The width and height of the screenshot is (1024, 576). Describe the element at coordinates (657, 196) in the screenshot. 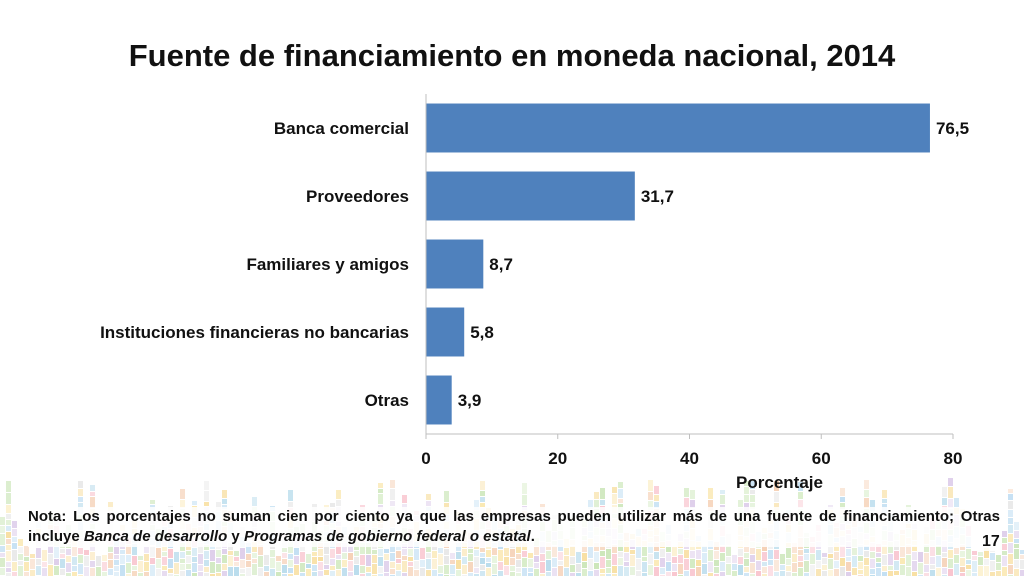

I see `value-label: 31,7` at that location.